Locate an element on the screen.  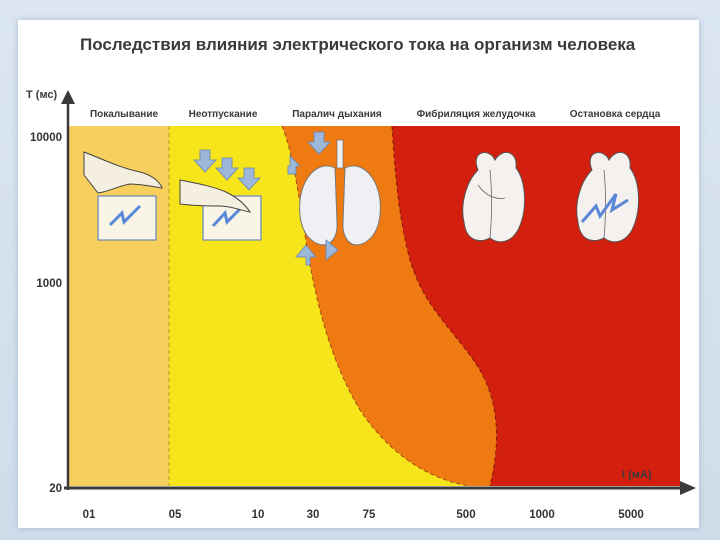
x-tick-label: 01 is located at coordinates (89, 515).